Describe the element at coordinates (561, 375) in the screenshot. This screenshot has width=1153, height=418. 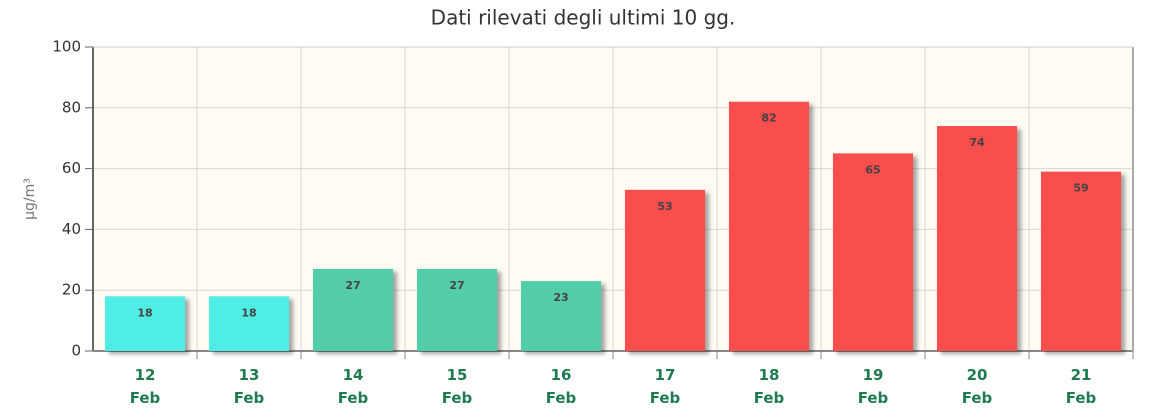
I see `x-tick-label-line: 16` at that location.